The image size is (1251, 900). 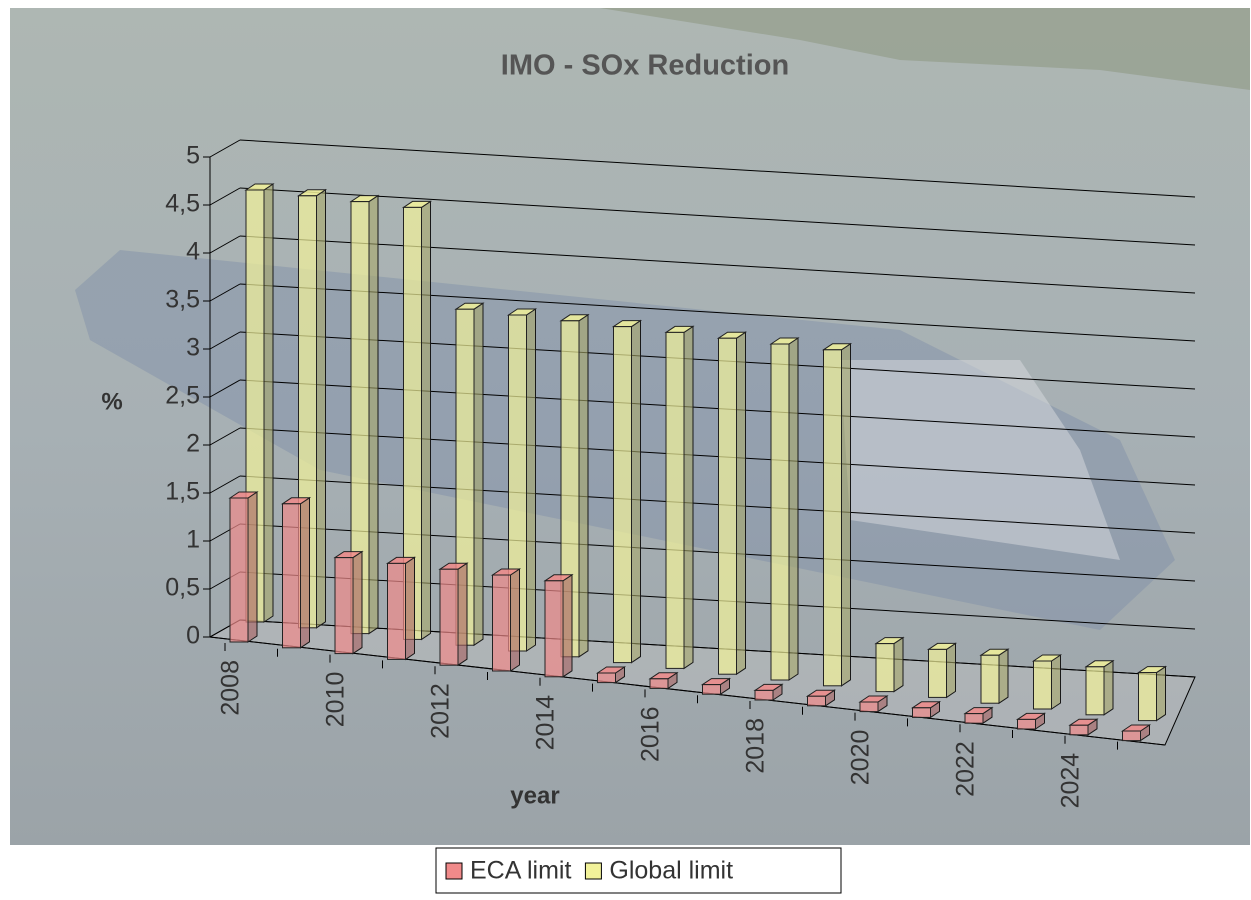 I want to click on y-tick-label: 0, so click(x=193, y=636).